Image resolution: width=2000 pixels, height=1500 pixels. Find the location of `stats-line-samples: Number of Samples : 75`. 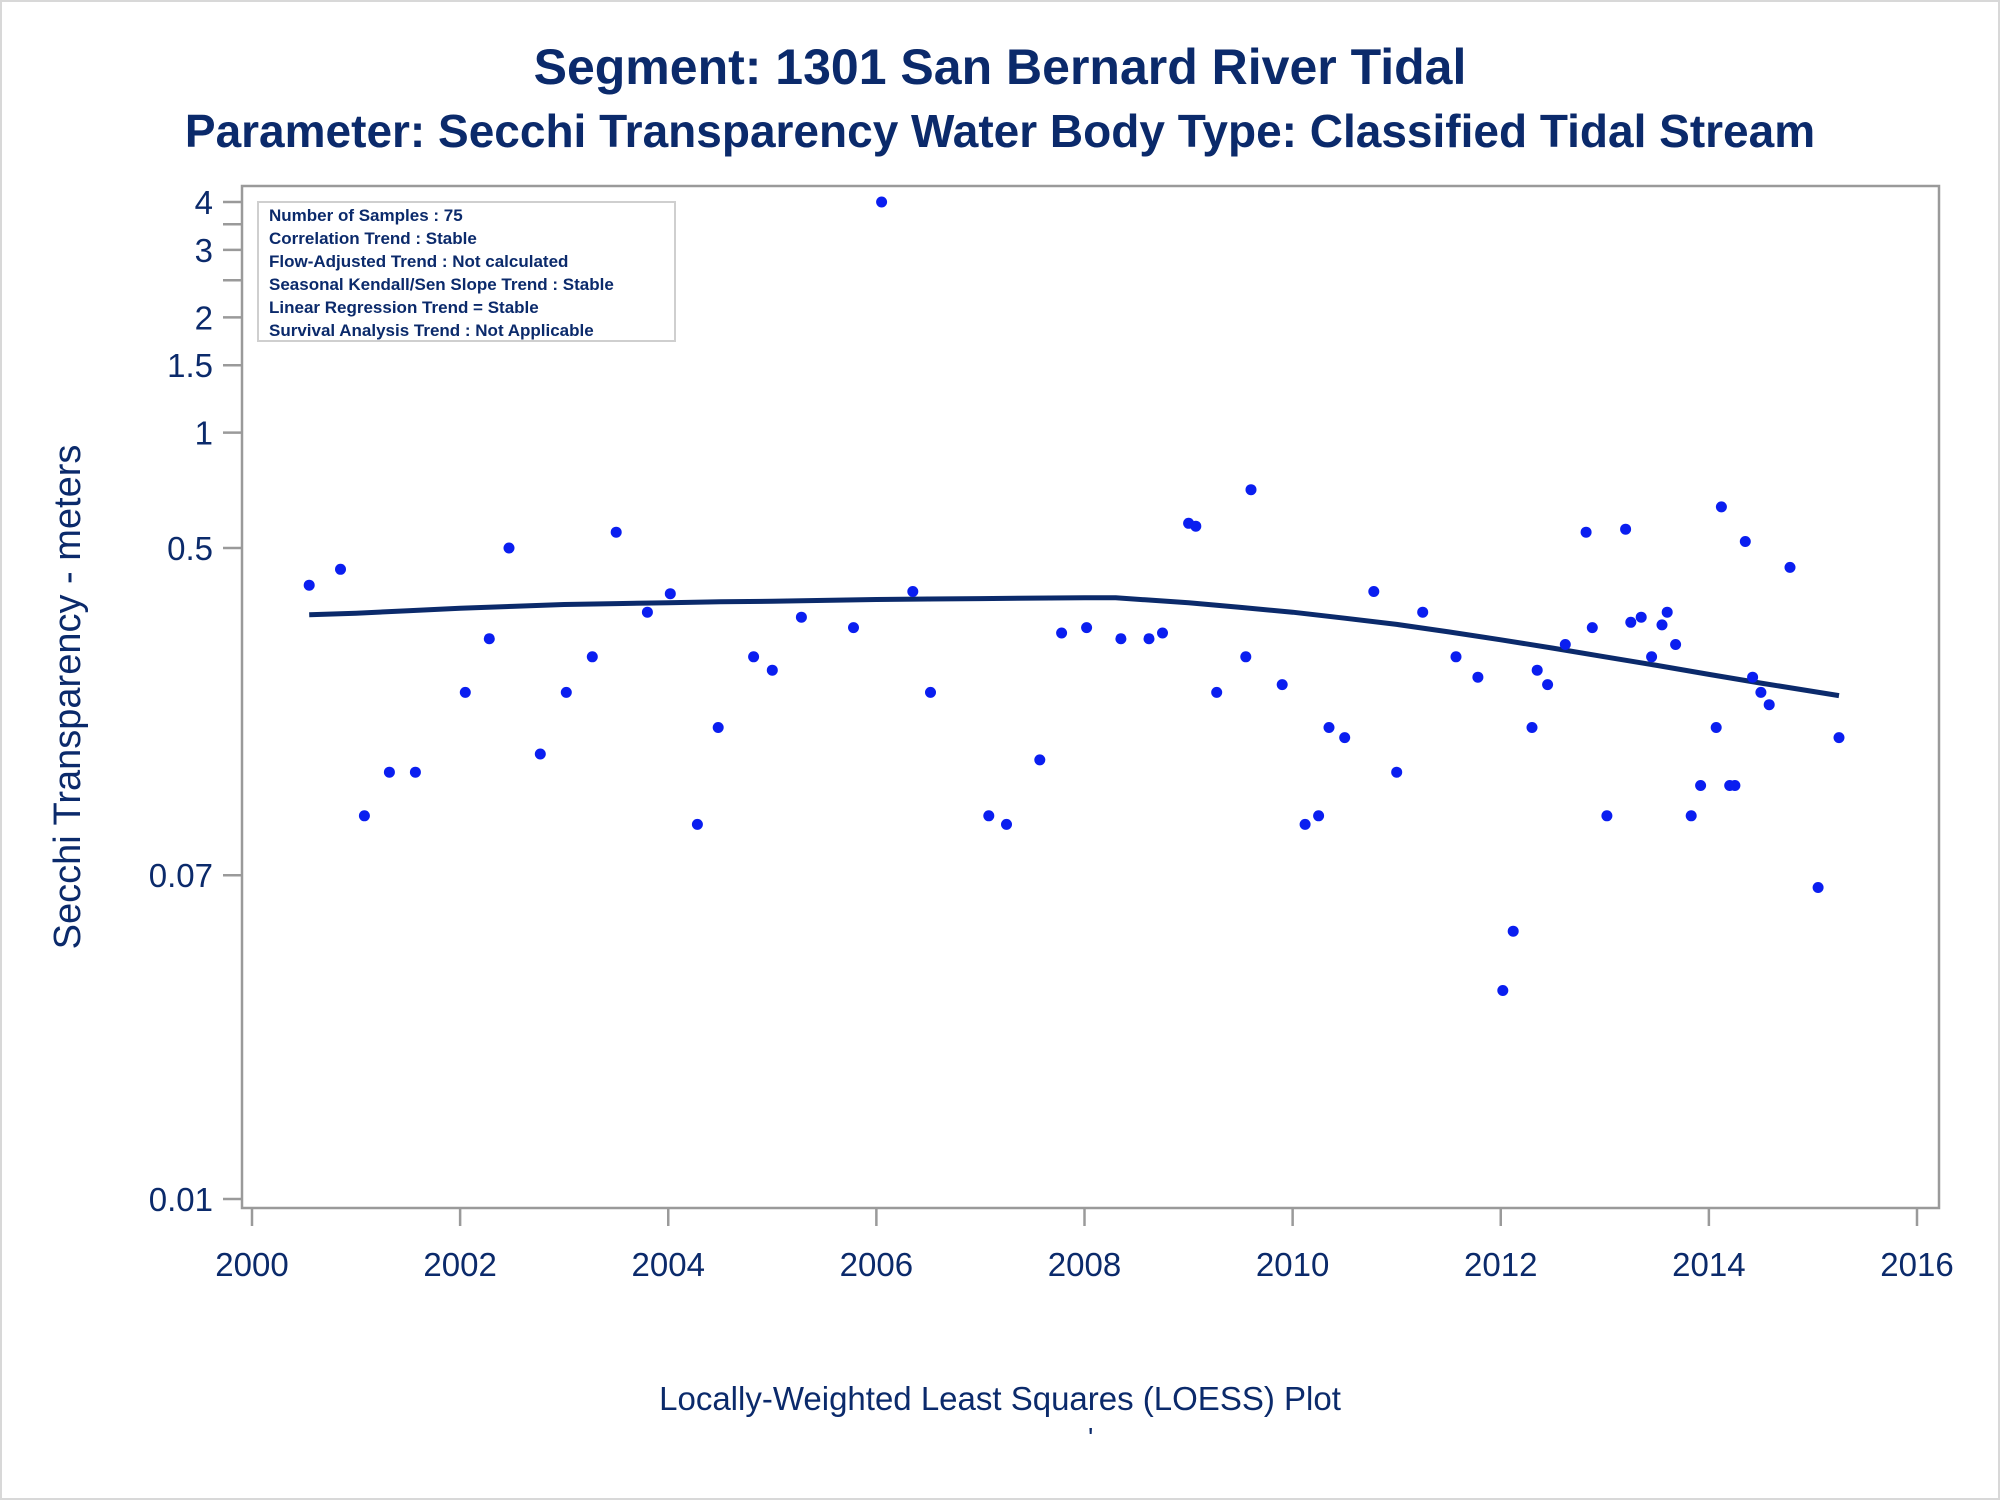

stats-line-samples: Number of Samples : 75 is located at coordinates (366, 215).